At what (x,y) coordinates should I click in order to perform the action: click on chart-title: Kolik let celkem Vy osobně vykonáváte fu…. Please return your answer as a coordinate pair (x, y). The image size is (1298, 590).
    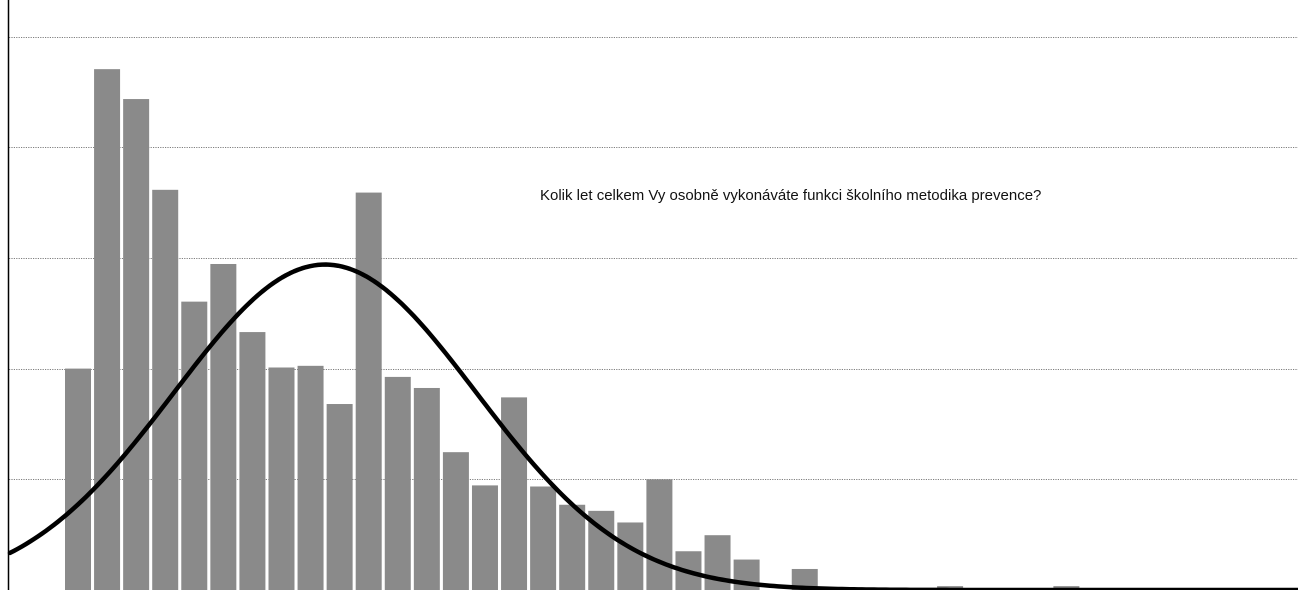
    Looking at the image, I should click on (790, 195).